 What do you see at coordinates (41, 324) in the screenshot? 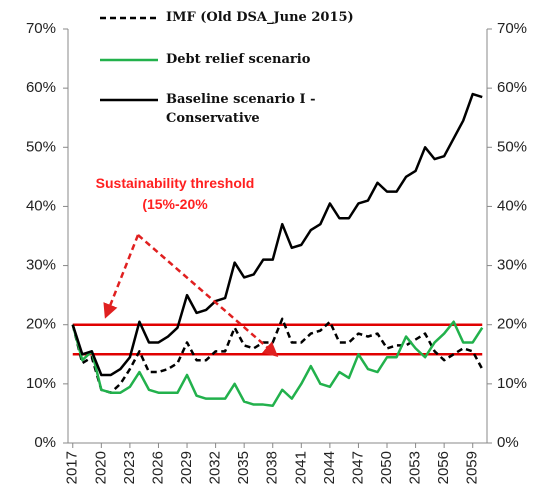
I see `y-tick-label: 20%` at bounding box center [41, 324].